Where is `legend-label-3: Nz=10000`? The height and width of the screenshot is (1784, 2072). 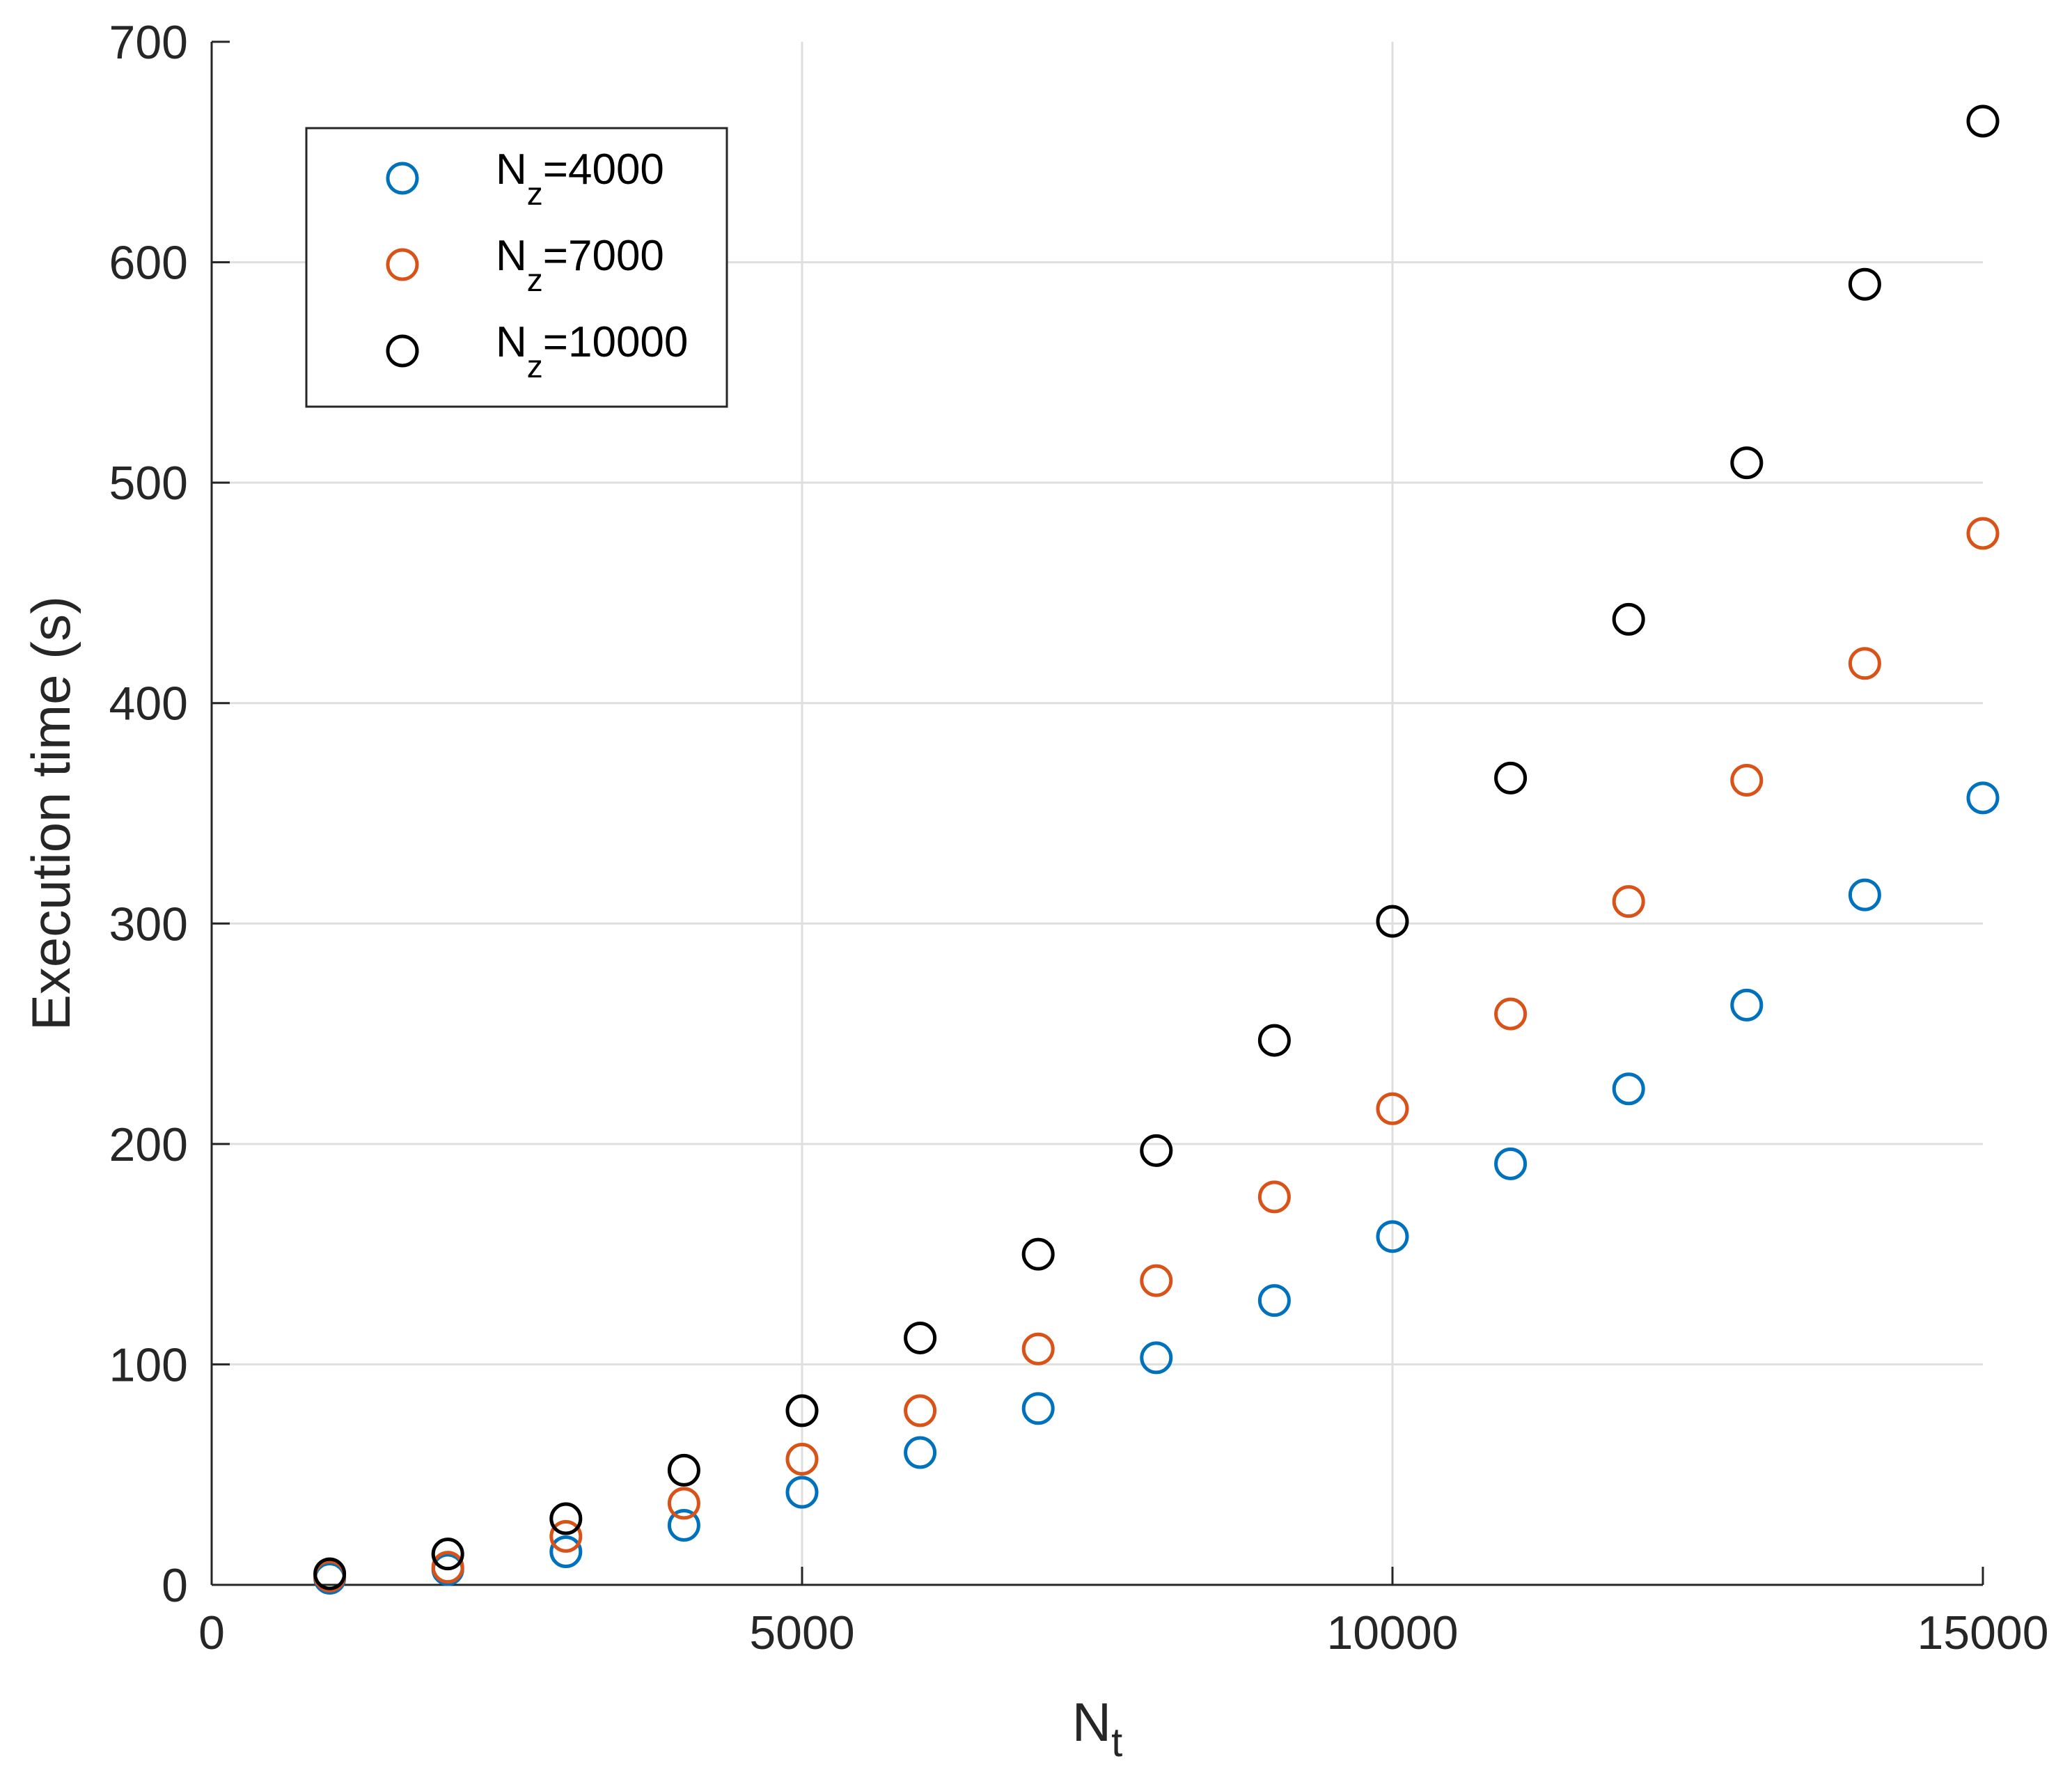 legend-label-3: Nz=10000 is located at coordinates (592, 351).